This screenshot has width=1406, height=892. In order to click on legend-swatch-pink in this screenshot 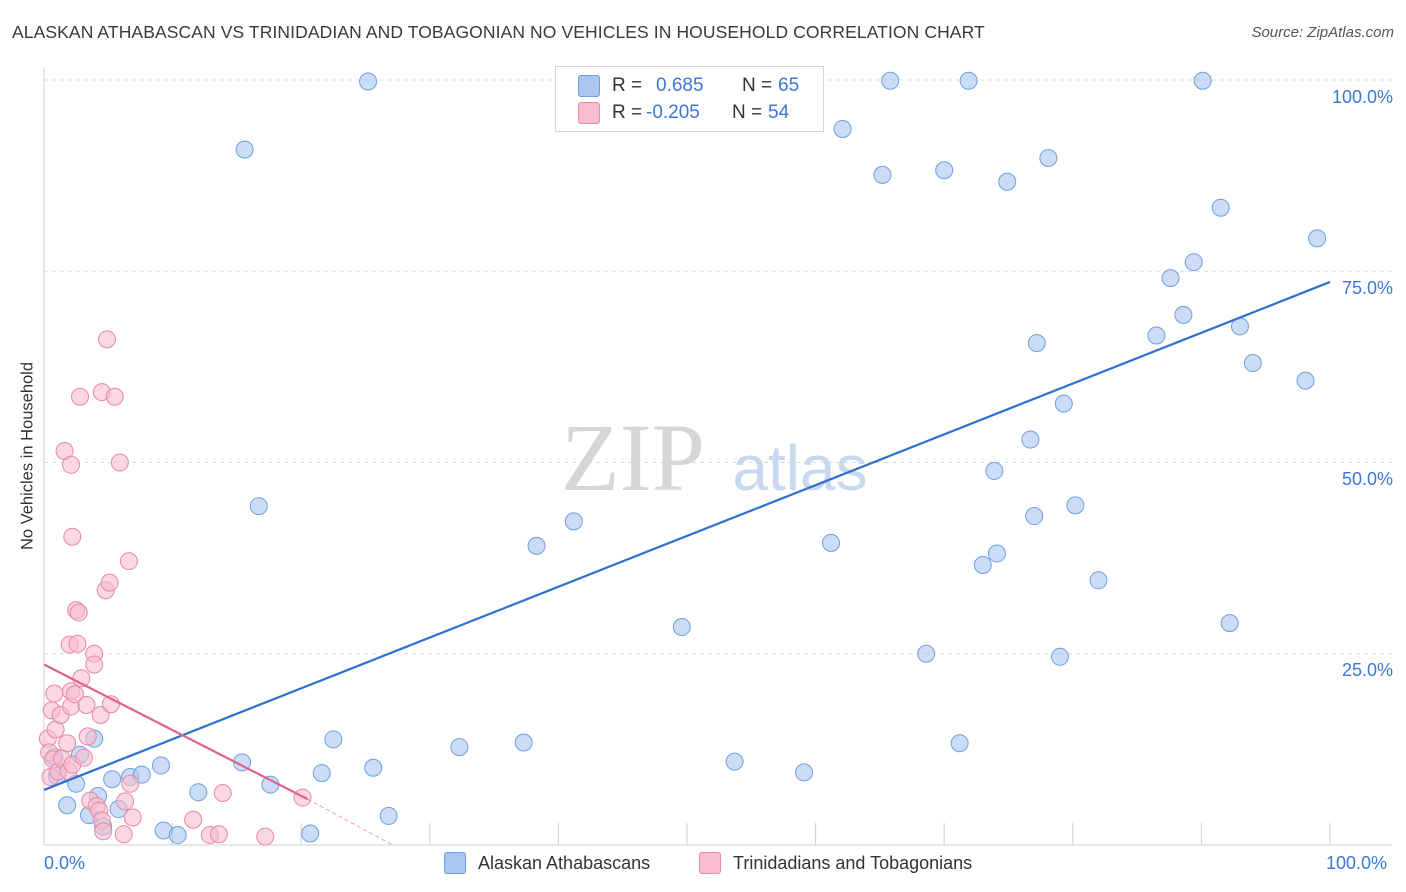, I will do `click(589, 113)`.